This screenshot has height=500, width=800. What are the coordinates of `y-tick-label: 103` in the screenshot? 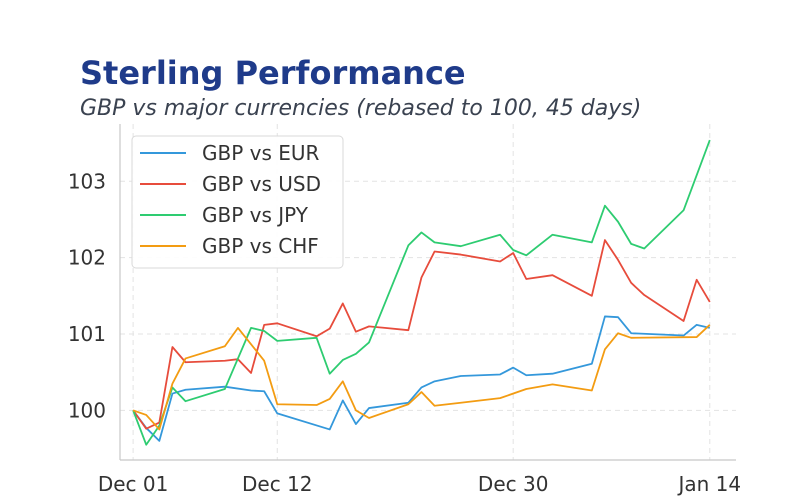 It's located at (87, 181).